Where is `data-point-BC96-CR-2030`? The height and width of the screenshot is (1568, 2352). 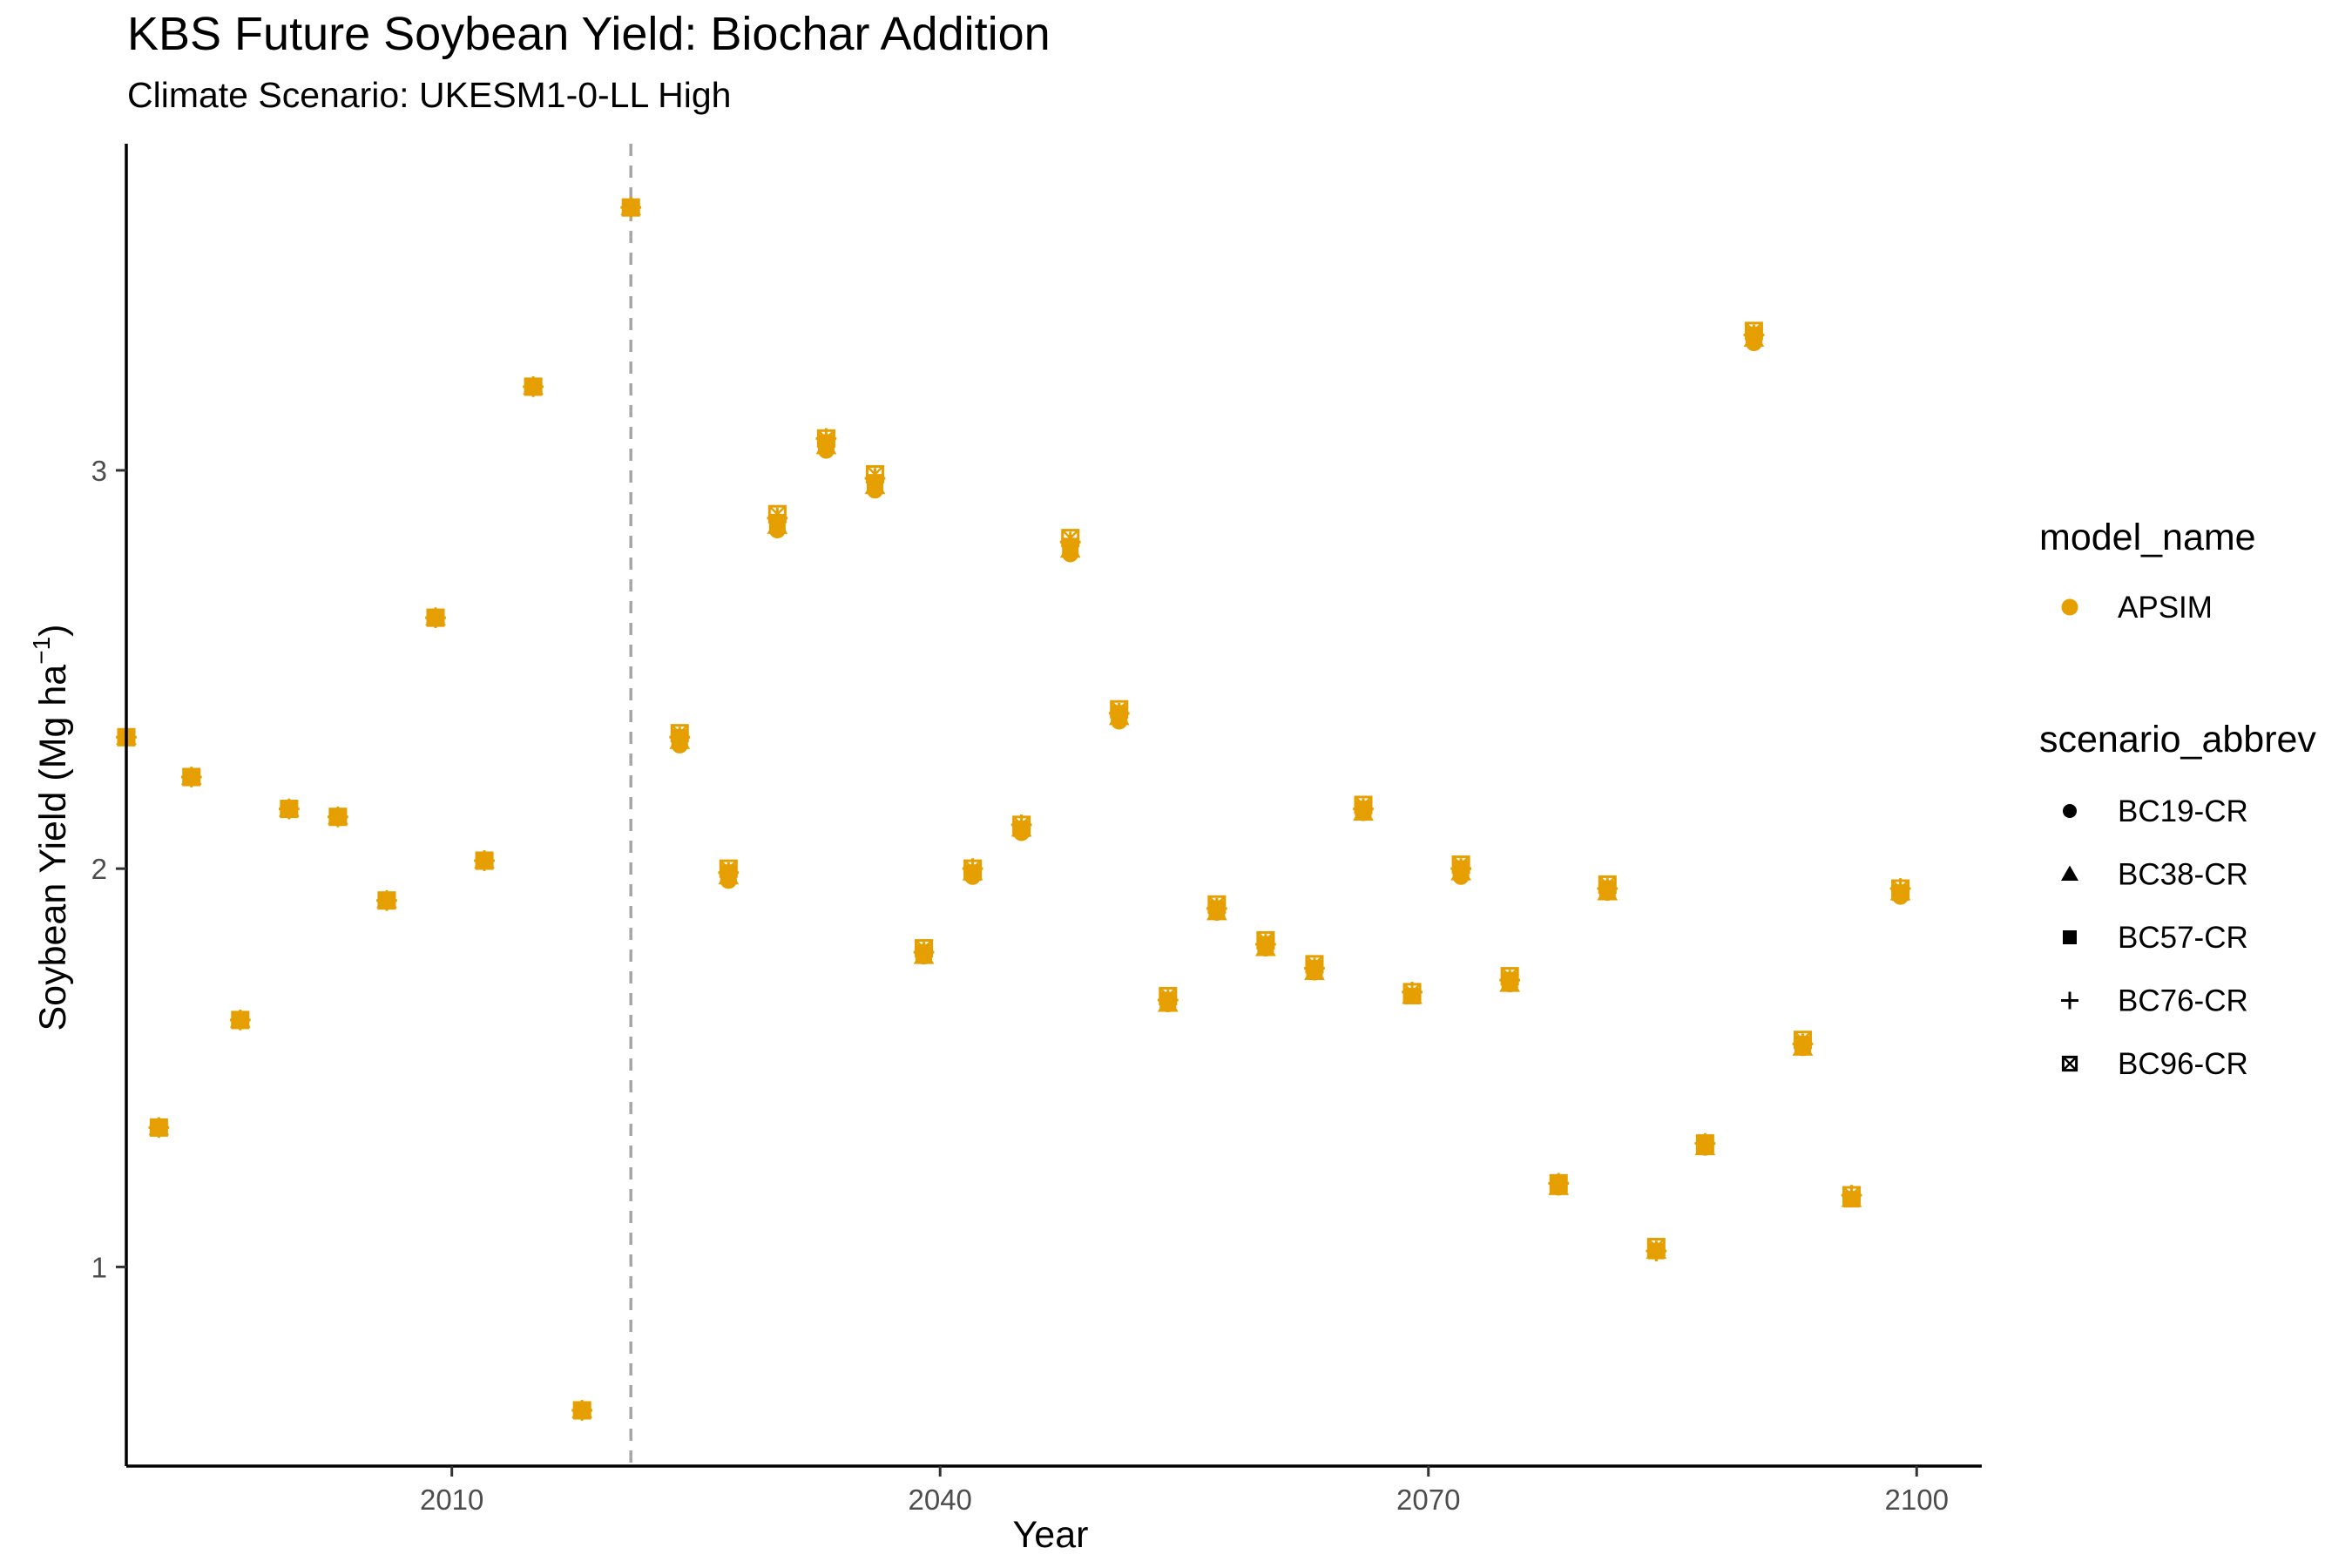
data-point-BC96-CR-2030 is located at coordinates (777, 514).